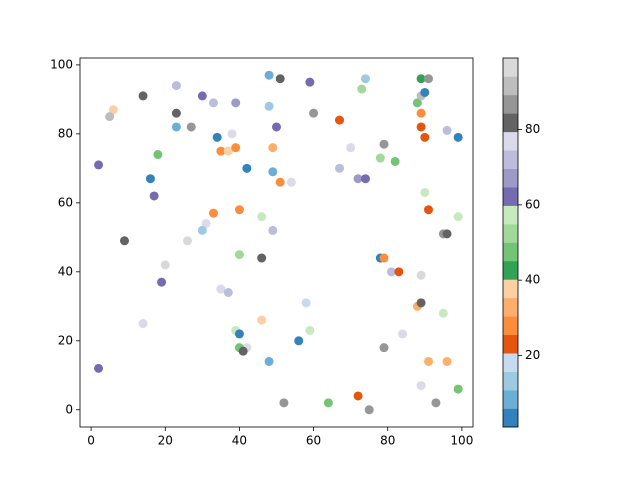 The width and height of the screenshot is (640, 484). What do you see at coordinates (532, 280) in the screenshot?
I see `colorbar-tick-label: 40` at bounding box center [532, 280].